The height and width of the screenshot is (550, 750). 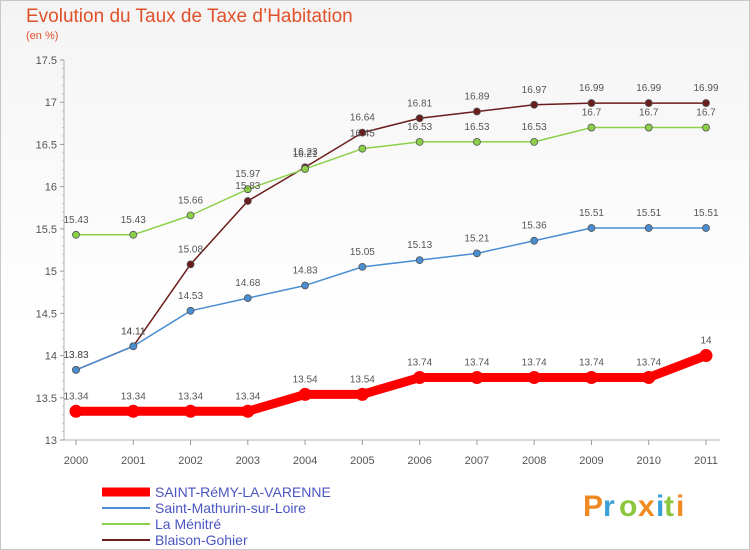 What do you see at coordinates (476, 238) in the screenshot?
I see `data-label: 15.21` at bounding box center [476, 238].